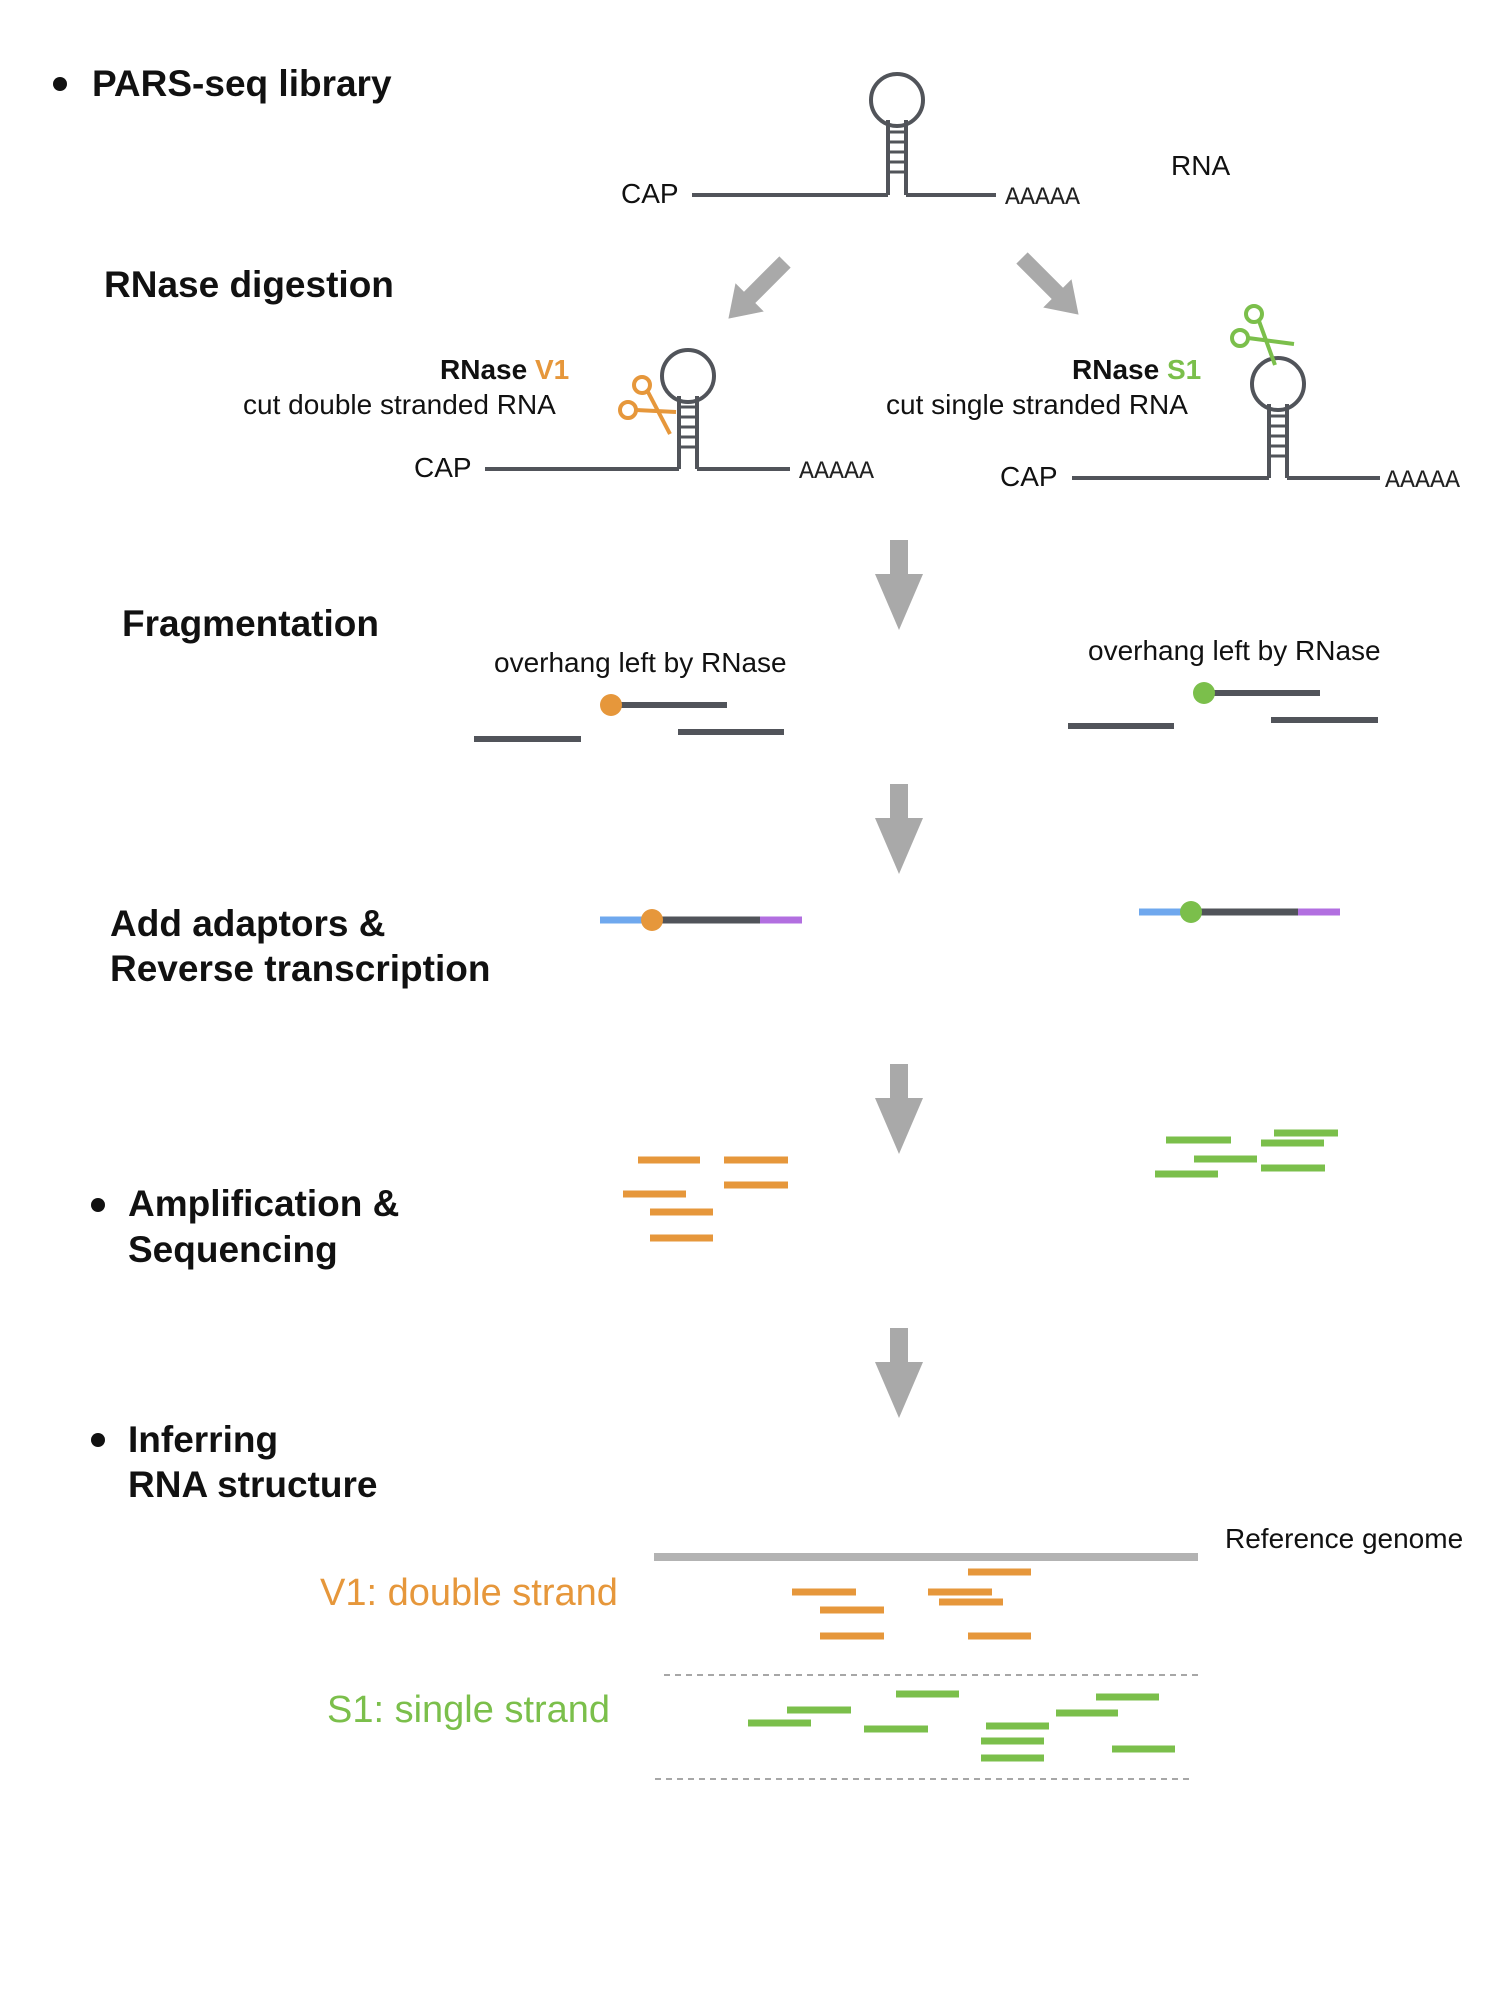 This screenshot has height=2000, width=1500. Describe the element at coordinates (1344, 1538) in the screenshot. I see `reference-genome-label: Reference genome` at that location.